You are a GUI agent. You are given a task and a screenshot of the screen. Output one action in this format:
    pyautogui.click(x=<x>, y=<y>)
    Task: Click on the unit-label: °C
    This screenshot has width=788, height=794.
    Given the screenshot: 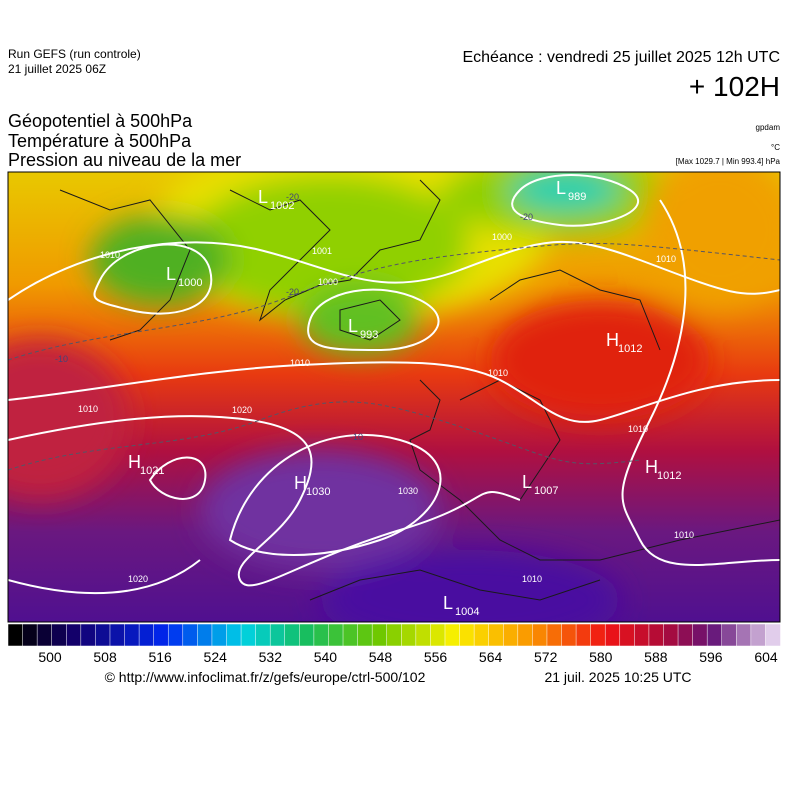 What is the action you would take?
    pyautogui.click(x=775, y=147)
    